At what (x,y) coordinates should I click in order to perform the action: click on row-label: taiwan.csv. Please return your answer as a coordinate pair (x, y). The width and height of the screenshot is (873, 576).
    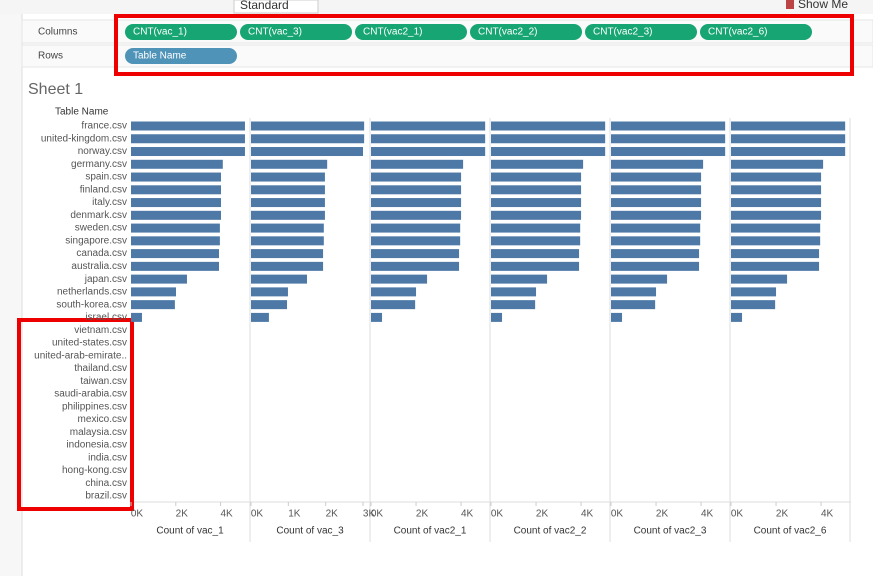
    Looking at the image, I should click on (103, 381).